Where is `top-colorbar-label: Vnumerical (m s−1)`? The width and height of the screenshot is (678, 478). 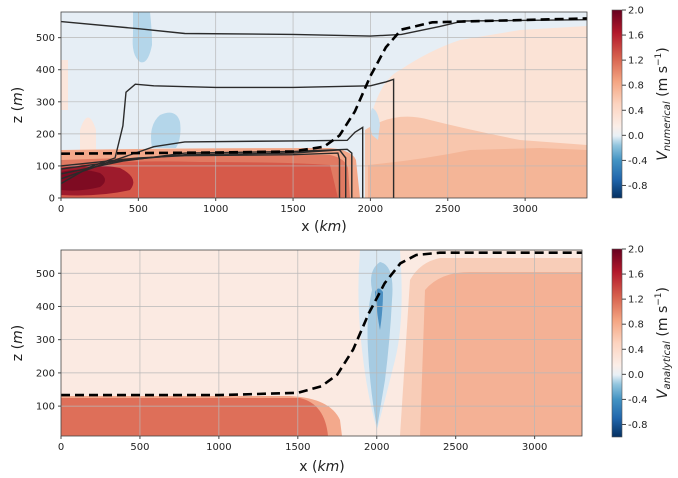 top-colorbar-label: Vnumerical (m s−1) is located at coordinates (663, 104).